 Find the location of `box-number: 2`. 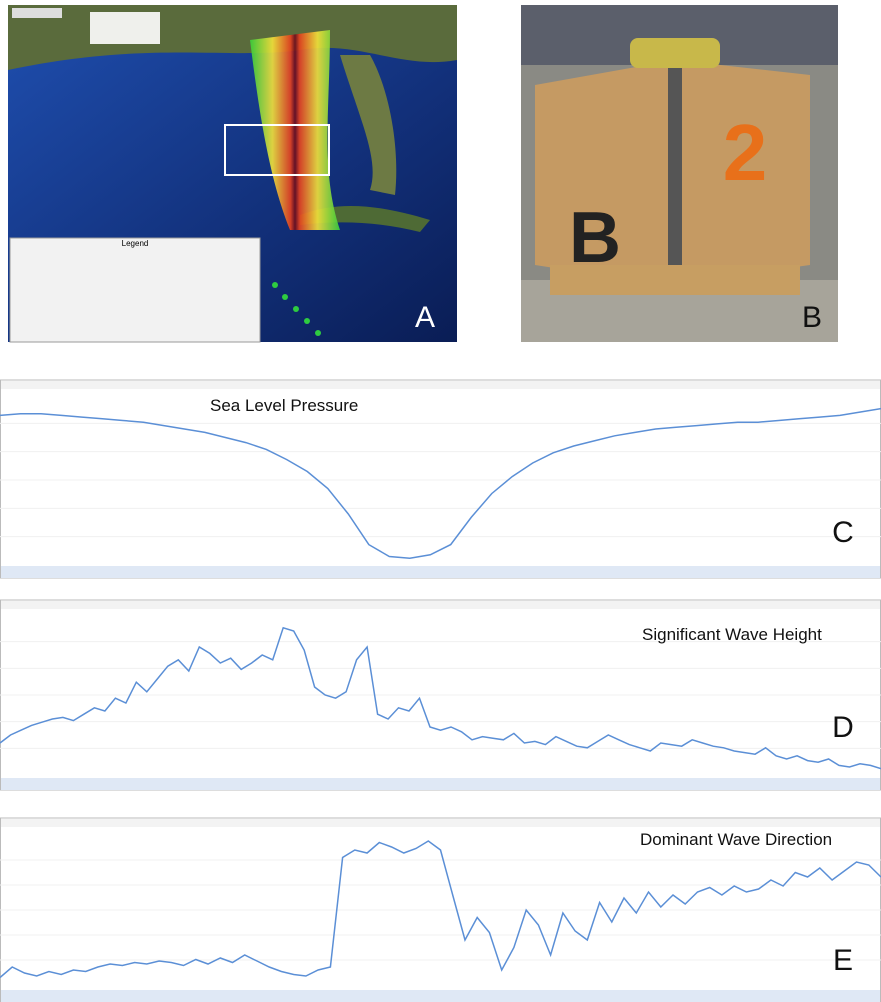

box-number: 2 is located at coordinates (745, 152).